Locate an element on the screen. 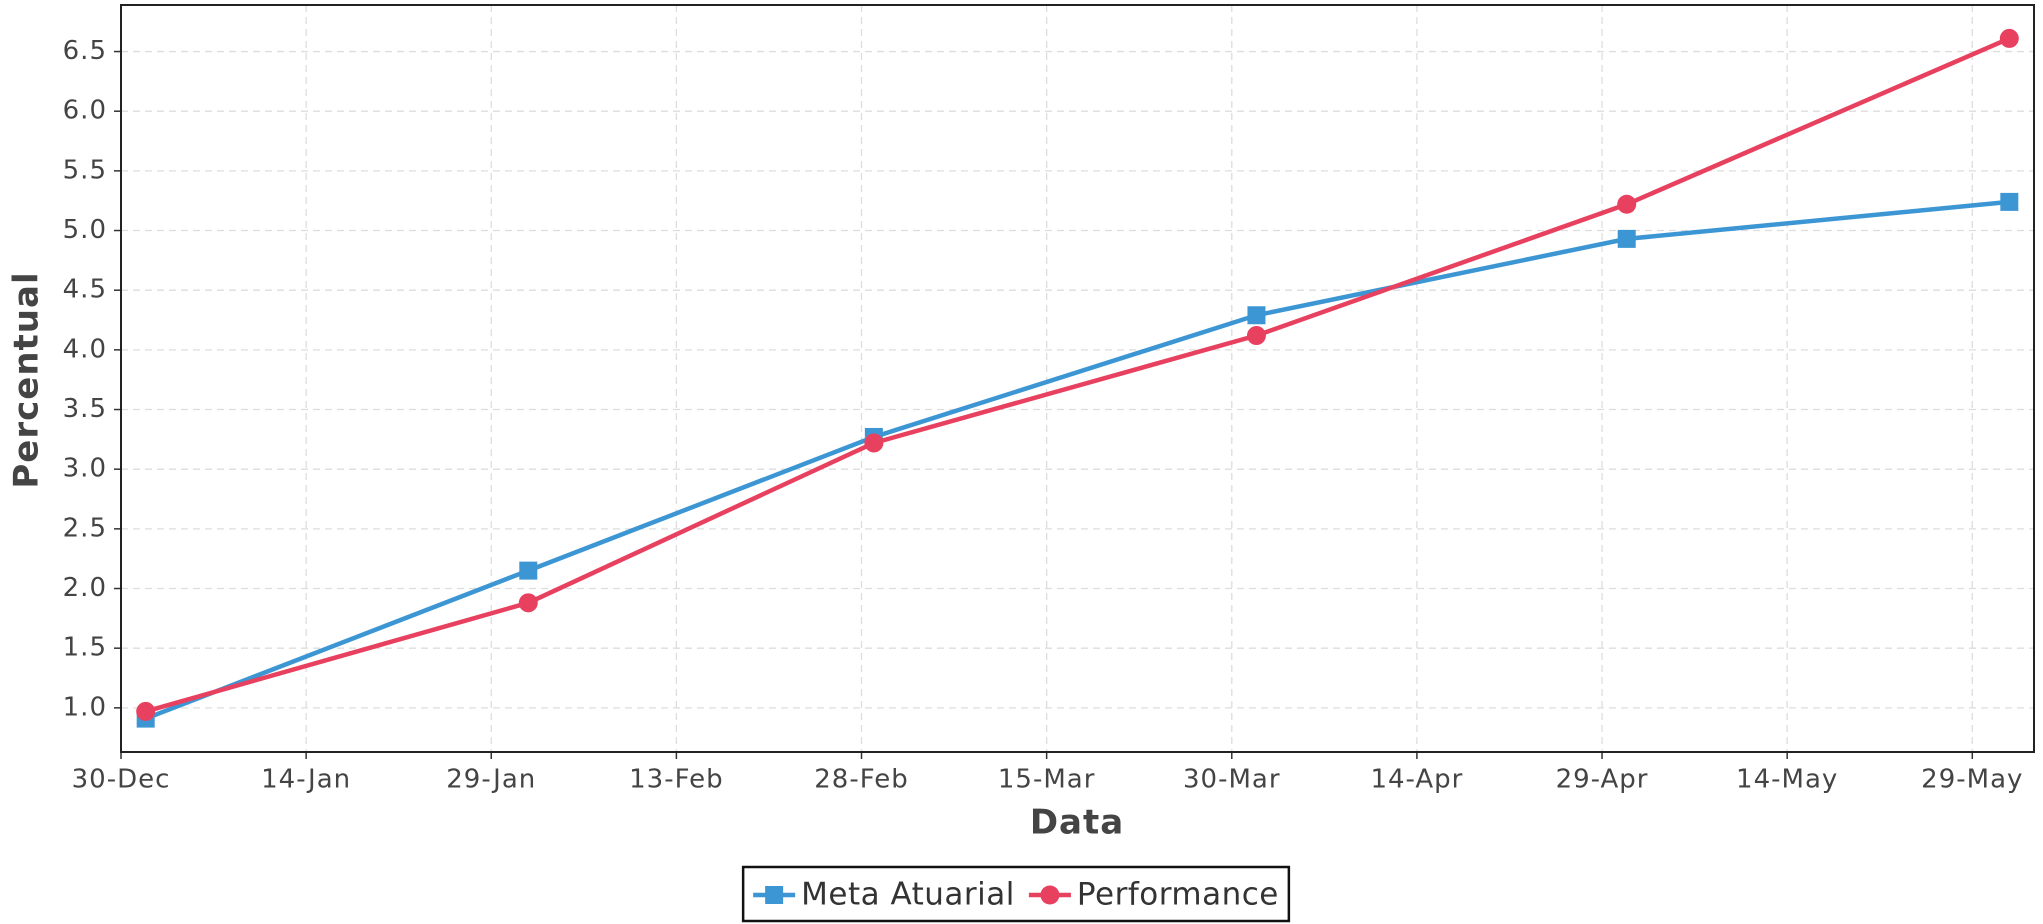 The width and height of the screenshot is (2043, 924). legend-label: Meta Atuarial is located at coordinates (908, 895).